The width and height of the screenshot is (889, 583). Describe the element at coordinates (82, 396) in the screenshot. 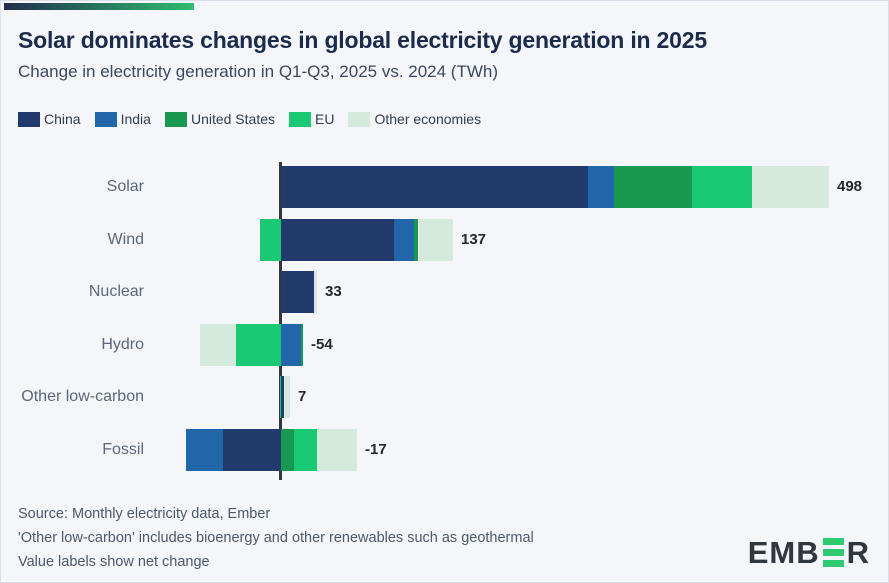

I see `category-label-other-low-carbon: Other low-carbon` at that location.